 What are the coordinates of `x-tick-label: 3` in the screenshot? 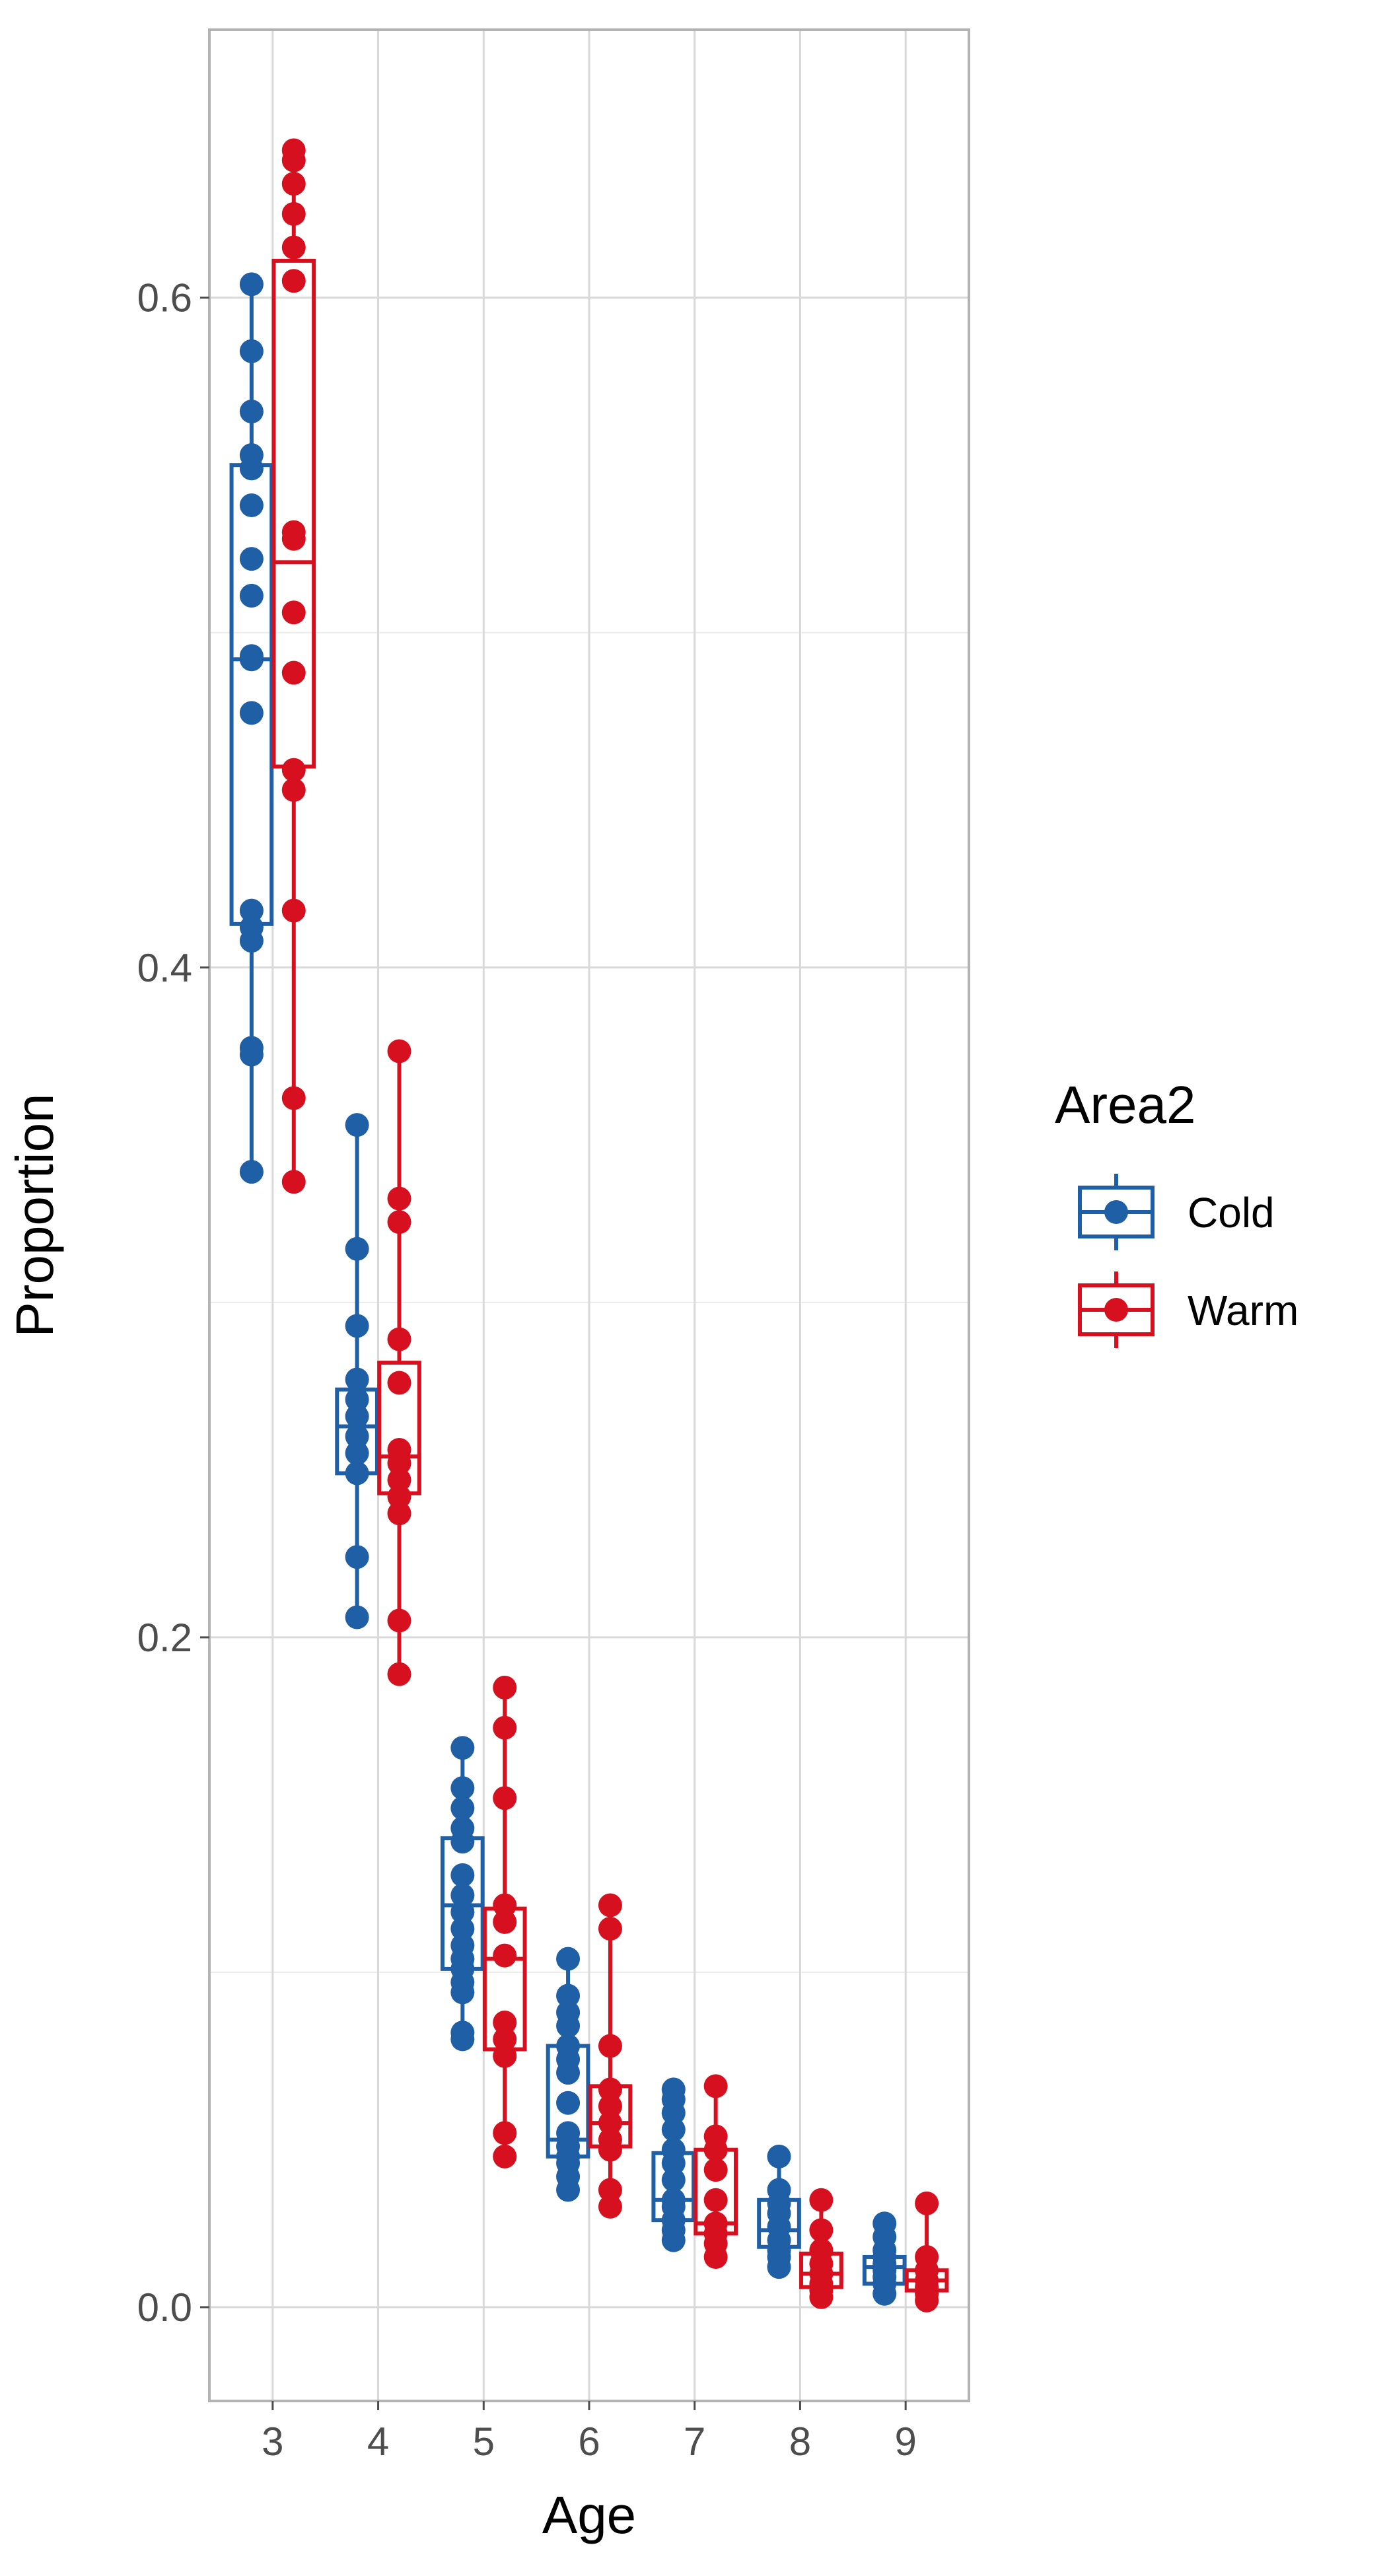 It's located at (272, 2442).